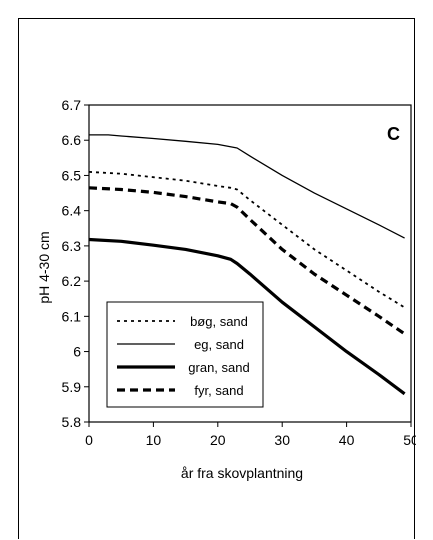 Image resolution: width=433 pixels, height=540 pixels. I want to click on y-tick-label: 6.3, so click(72, 246).